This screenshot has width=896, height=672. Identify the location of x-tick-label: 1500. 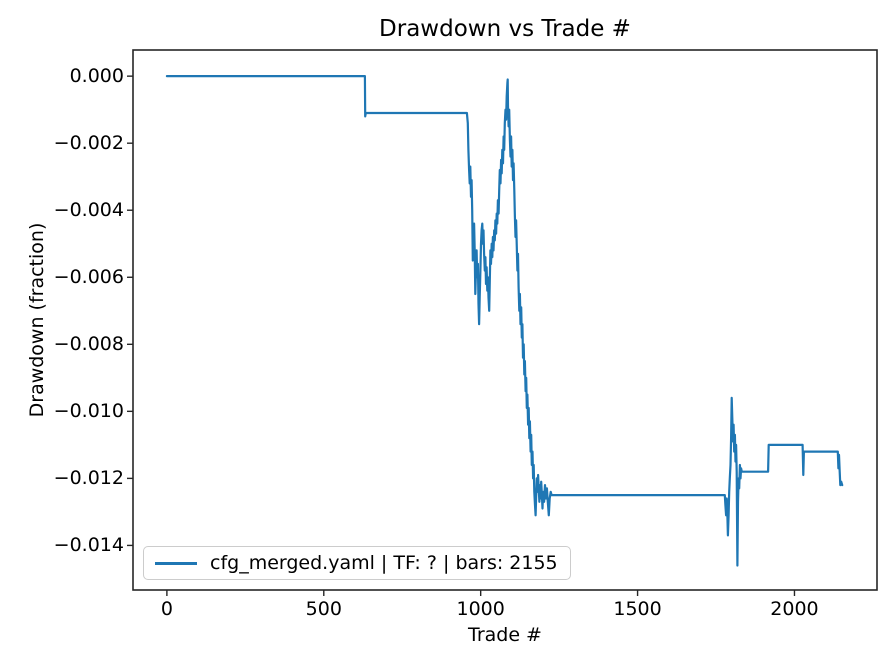
(637, 609).